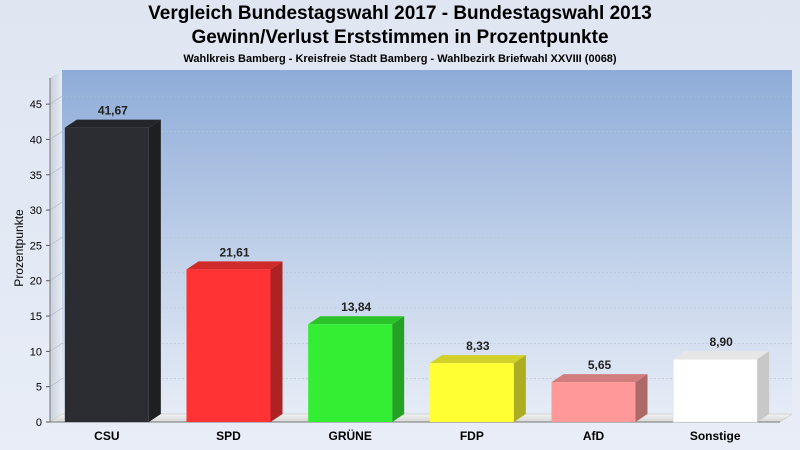 This screenshot has height=450, width=800. Describe the element at coordinates (356, 307) in the screenshot. I see `data-label: 13,84` at that location.